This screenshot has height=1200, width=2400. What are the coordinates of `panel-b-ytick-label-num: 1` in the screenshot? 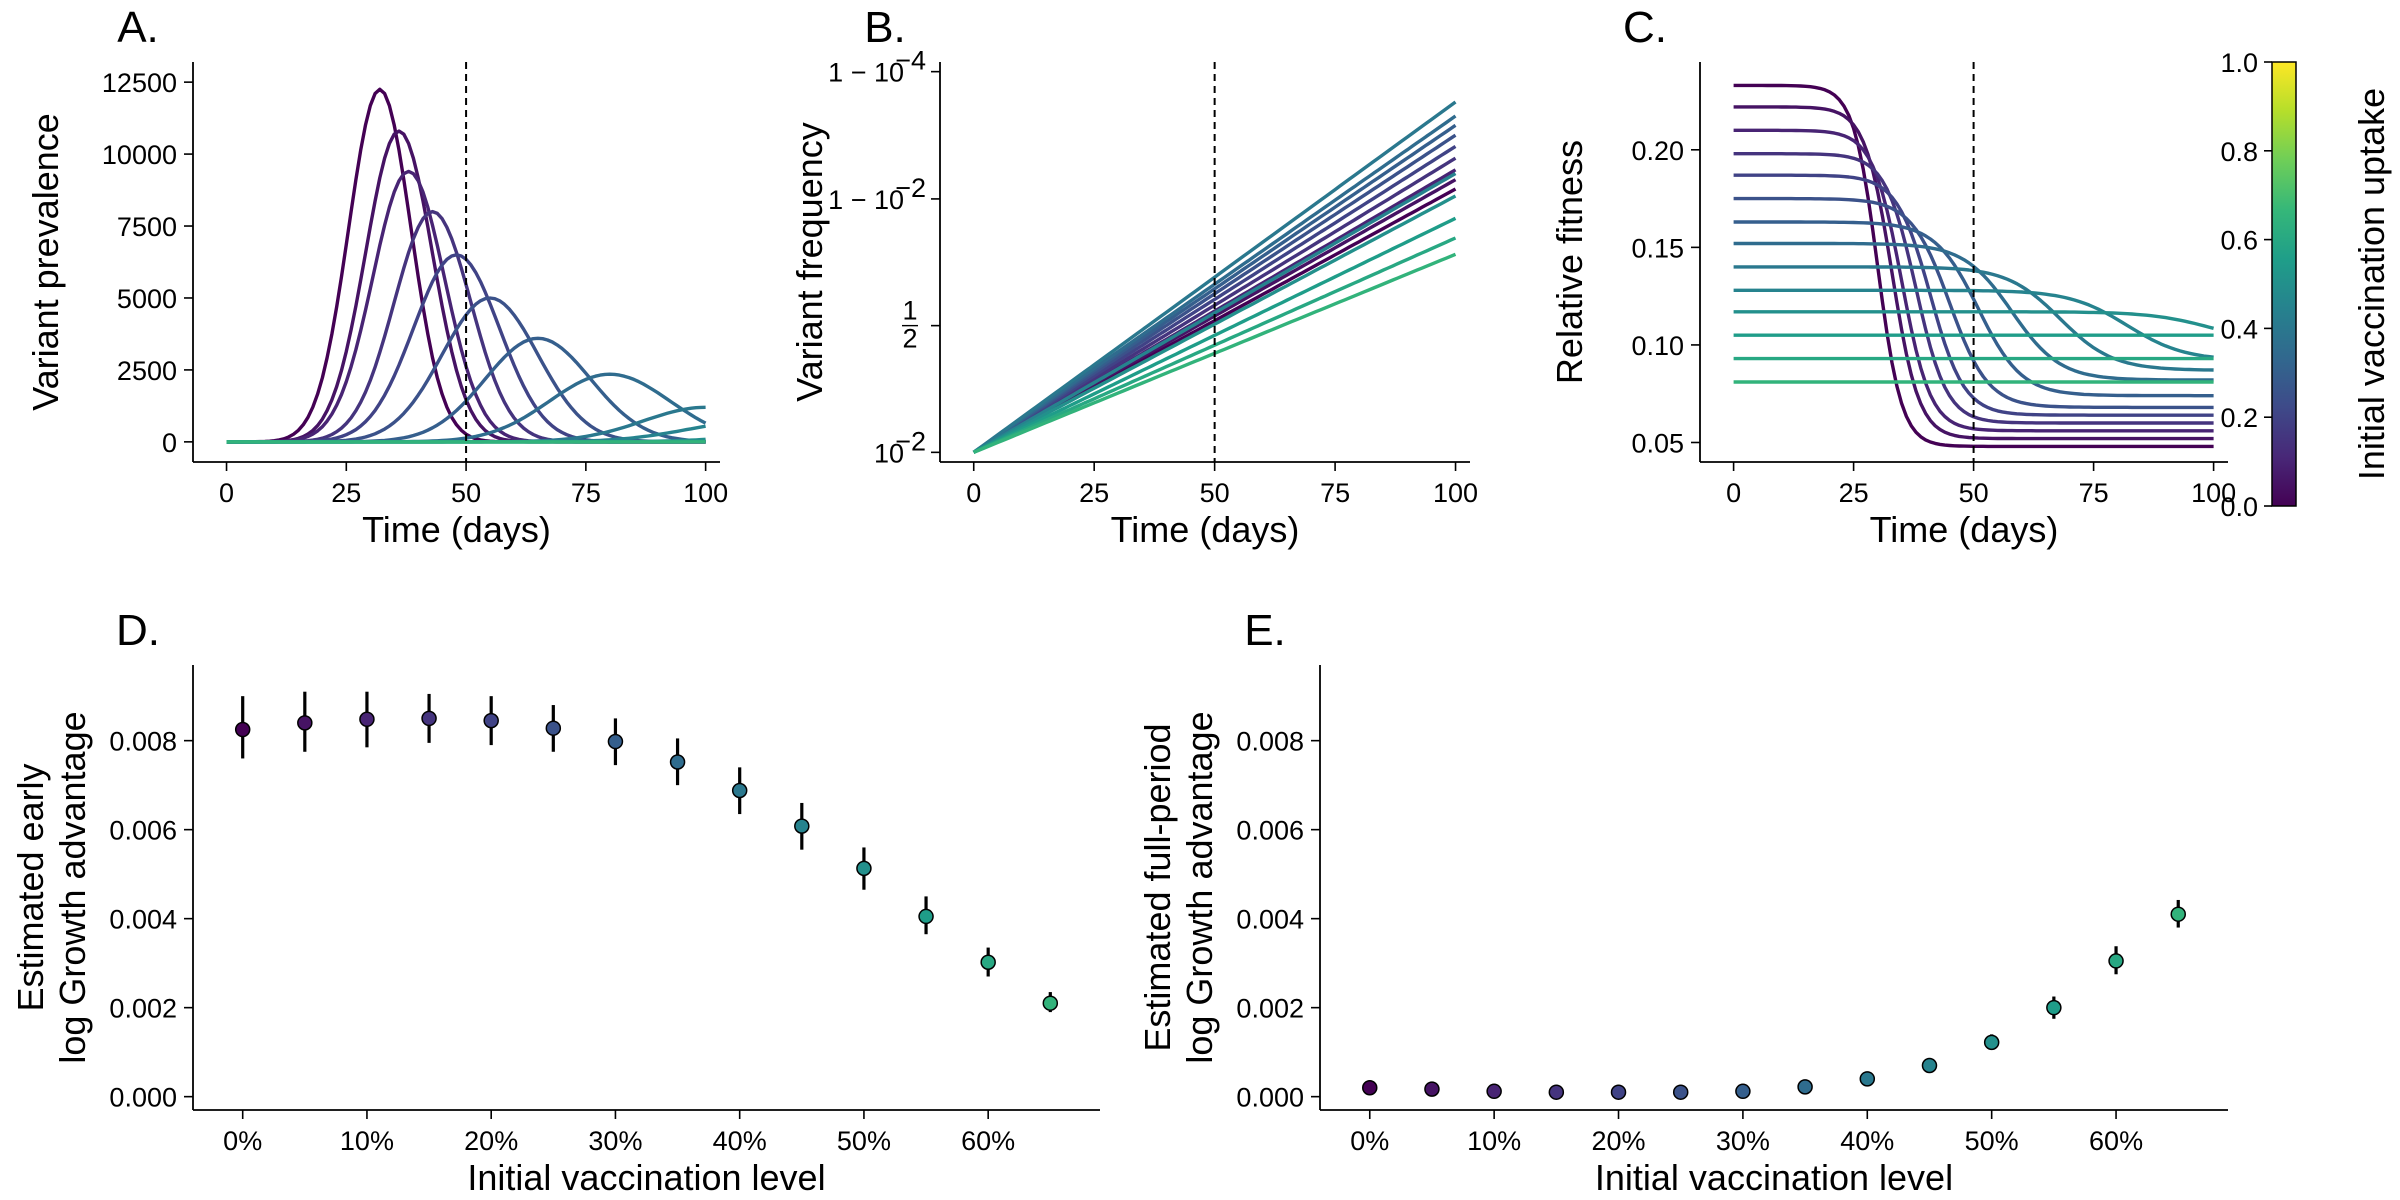 It's located at (909, 311).